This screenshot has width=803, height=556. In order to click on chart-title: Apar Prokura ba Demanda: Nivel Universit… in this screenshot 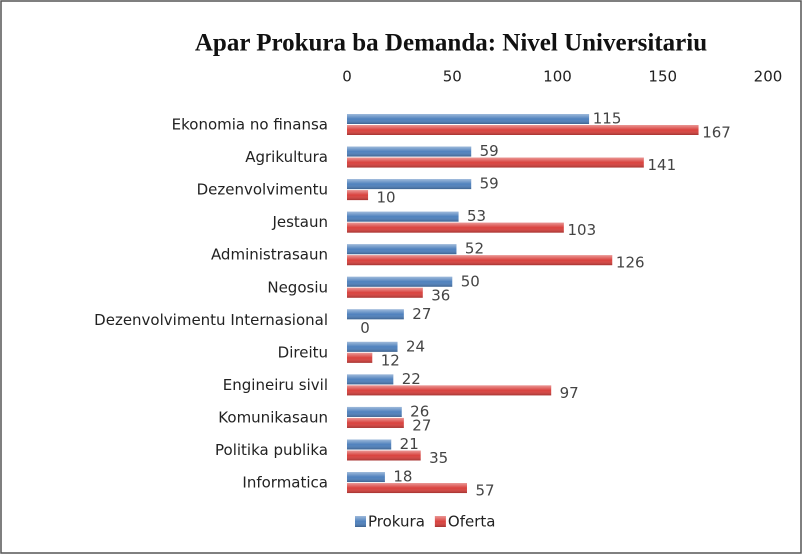, I will do `click(451, 43)`.